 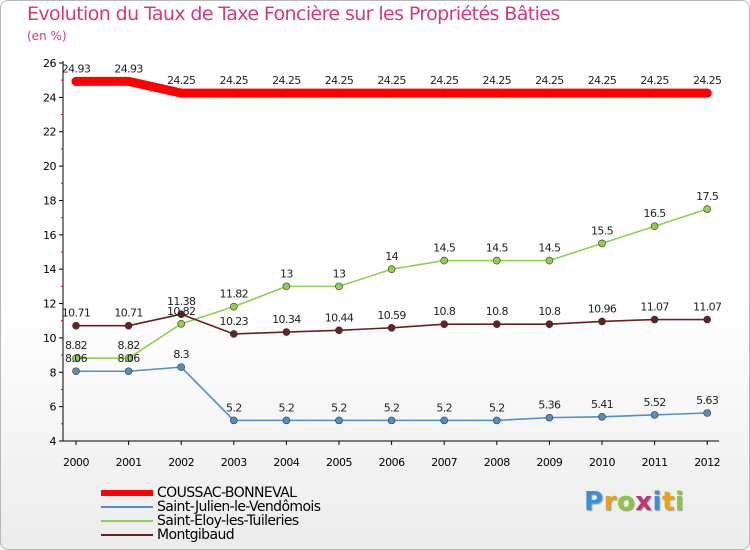 What do you see at coordinates (391, 256) in the screenshot?
I see `data-label: 14` at bounding box center [391, 256].